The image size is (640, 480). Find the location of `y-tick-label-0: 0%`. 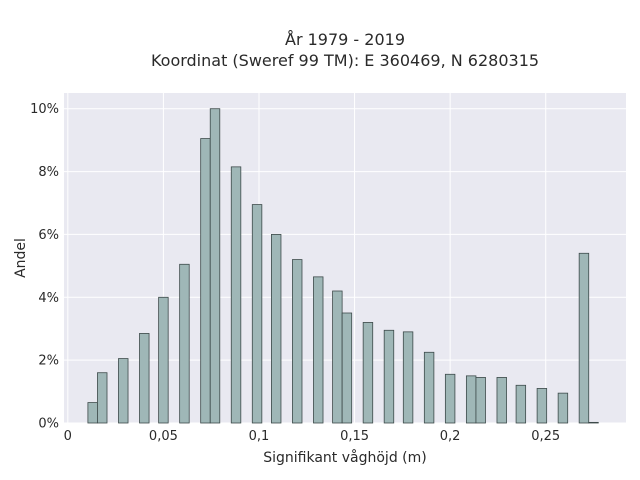

y-tick-label-0: 0% is located at coordinates (48, 424).